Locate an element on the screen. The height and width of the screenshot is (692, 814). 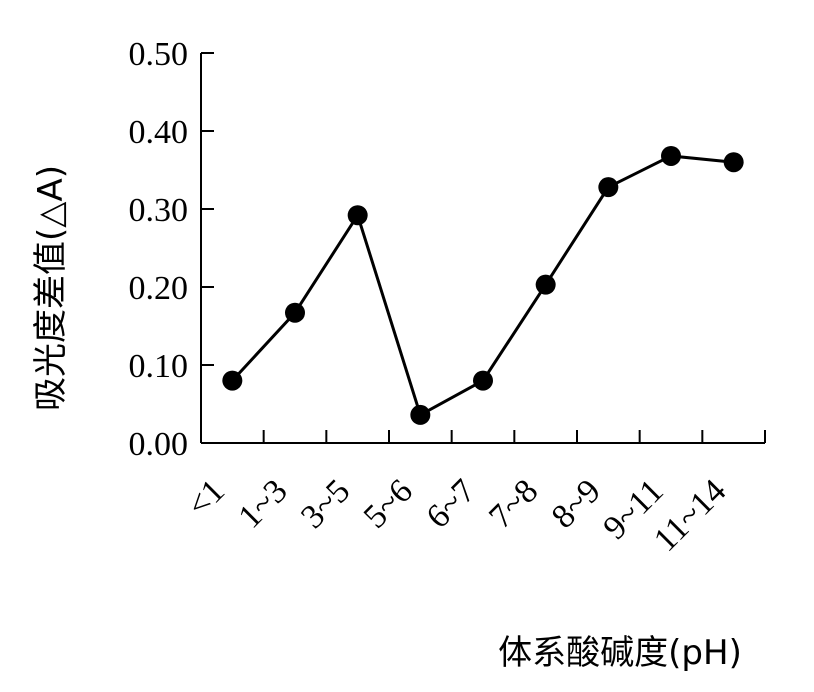
y-tick-label: 0.10 is located at coordinates (159, 366).